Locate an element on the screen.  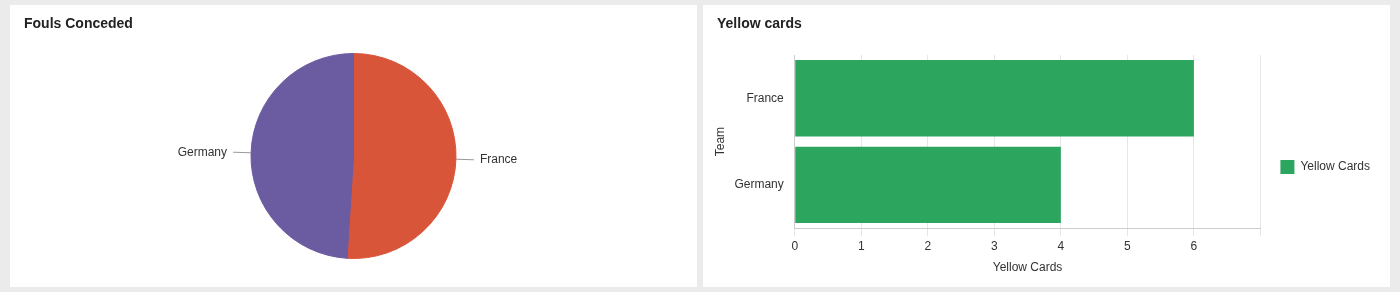
slice-label: Germany is located at coordinates (202, 151).